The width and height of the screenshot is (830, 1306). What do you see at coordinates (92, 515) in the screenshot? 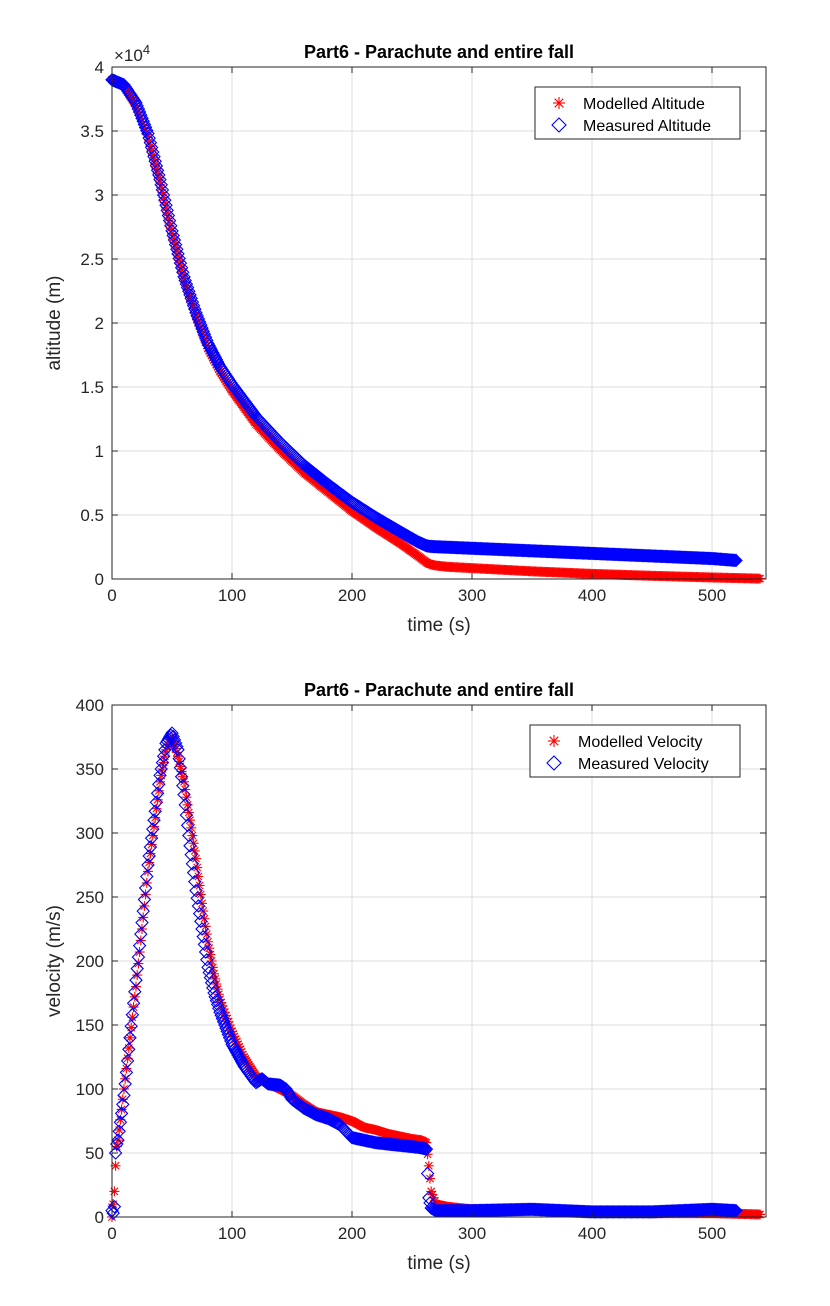
I see `y-tick-label: 0.5` at bounding box center [92, 515].